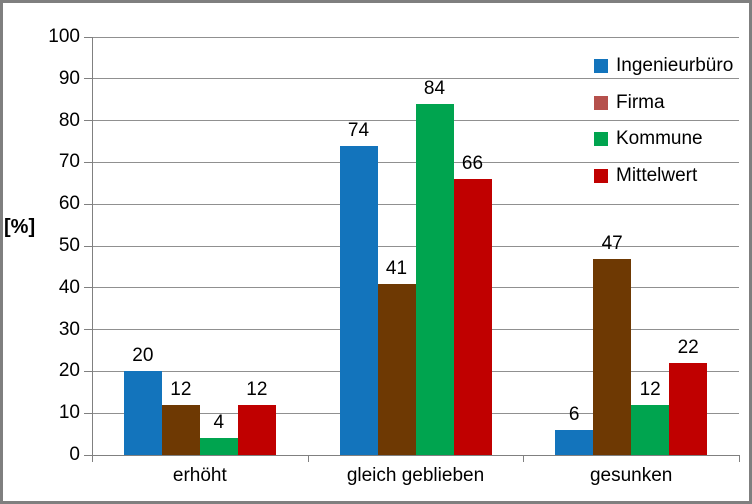 The width and height of the screenshot is (752, 504). What do you see at coordinates (659, 138) in the screenshot?
I see `legend-label-kommune: Kommune` at bounding box center [659, 138].